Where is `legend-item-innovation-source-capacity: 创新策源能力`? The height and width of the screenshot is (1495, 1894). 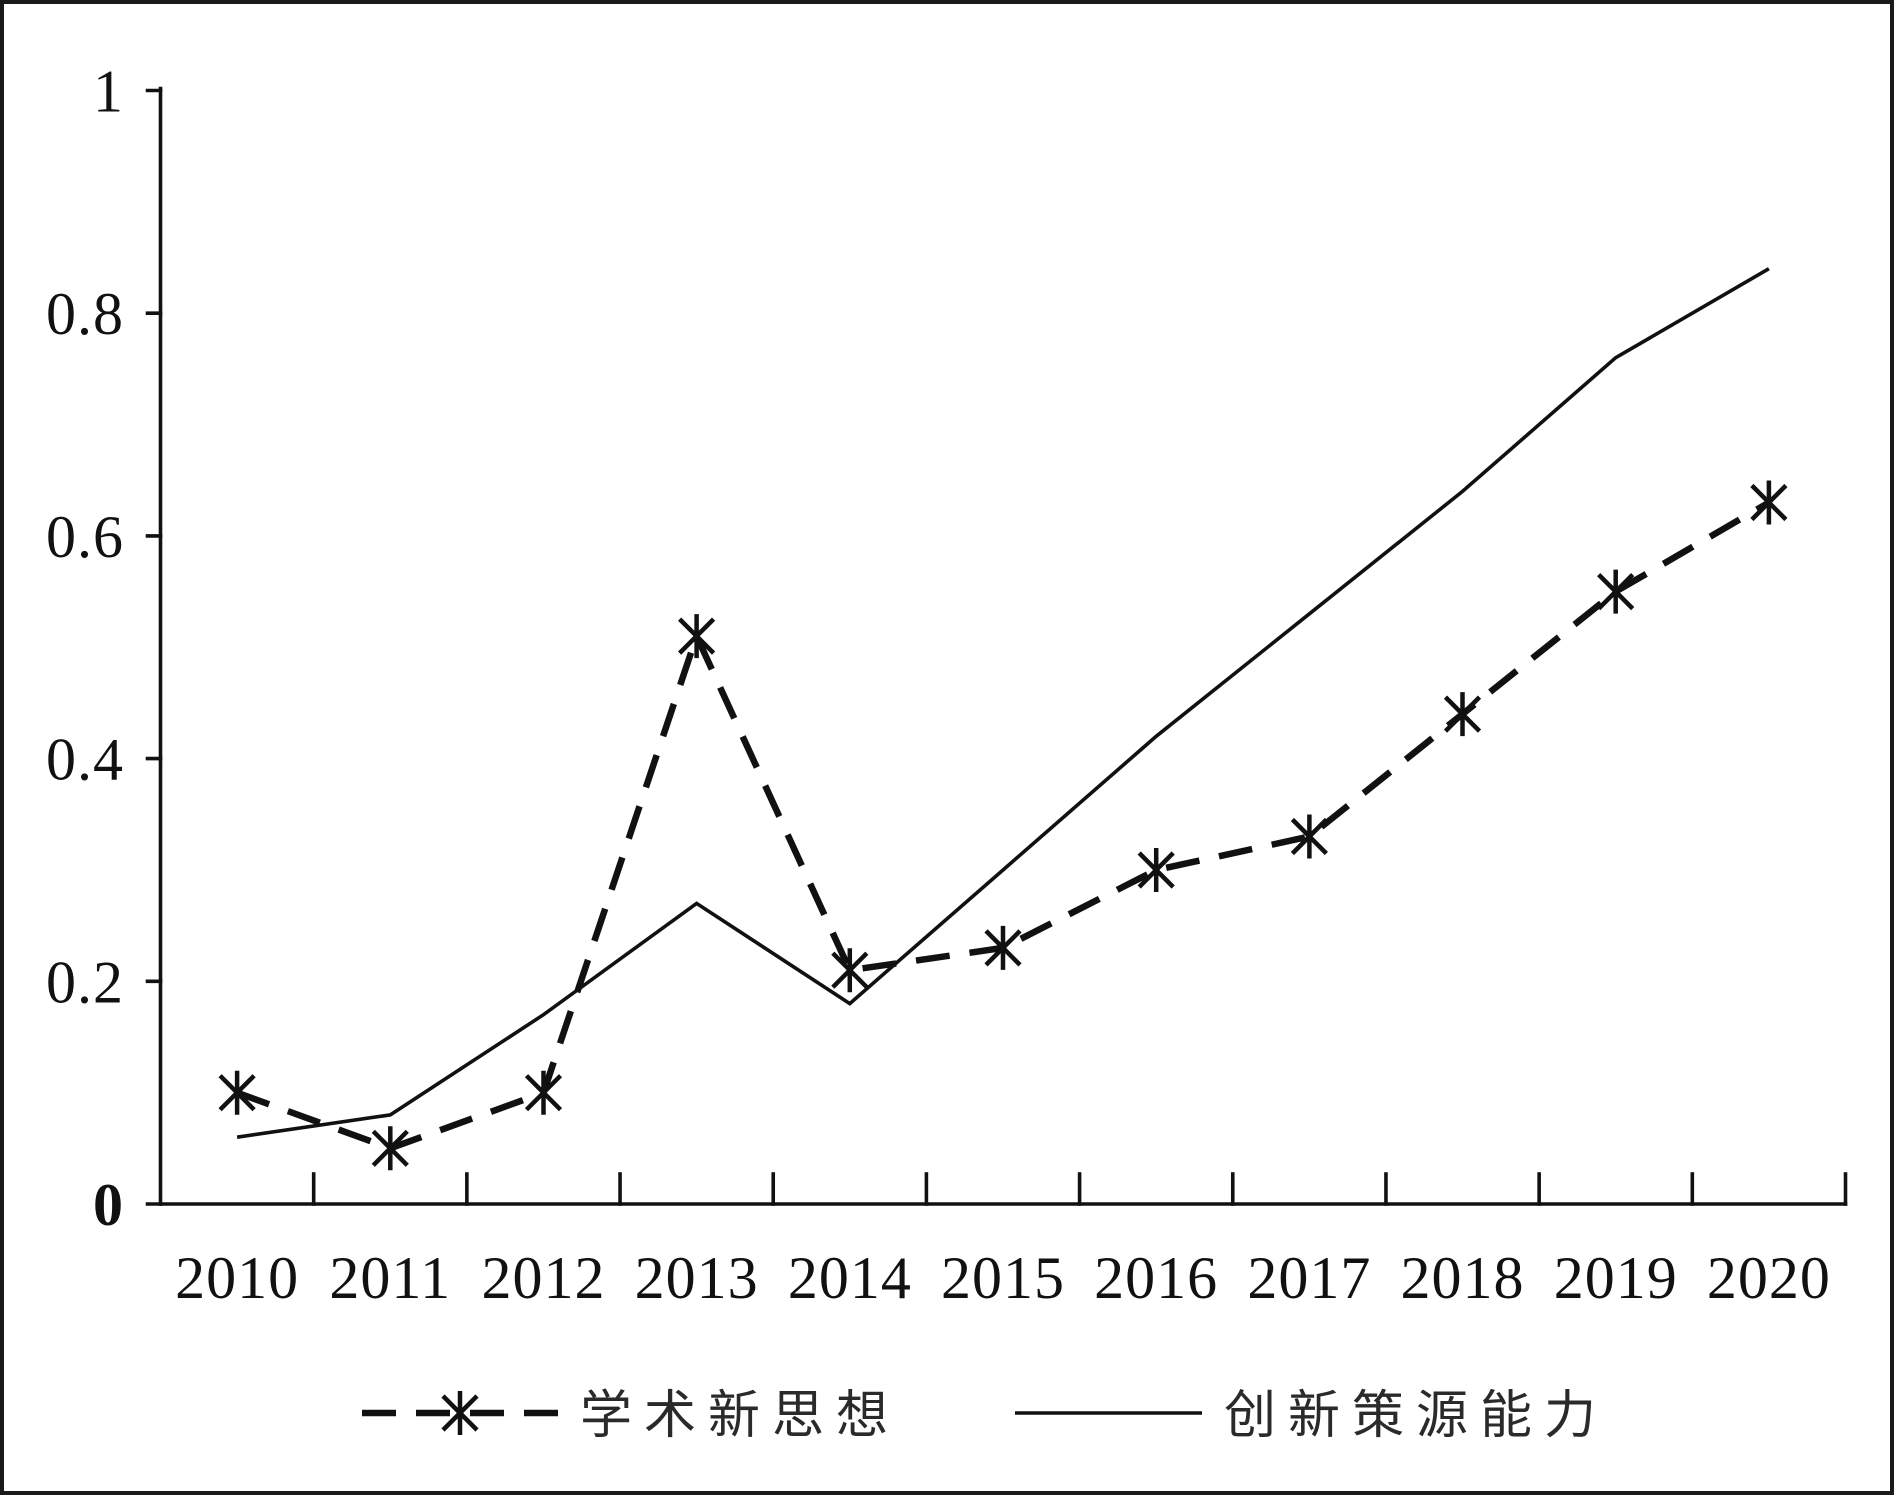
legend-item-innovation-source-capacity: 创新策源能力 is located at coordinates (1311, 1416).